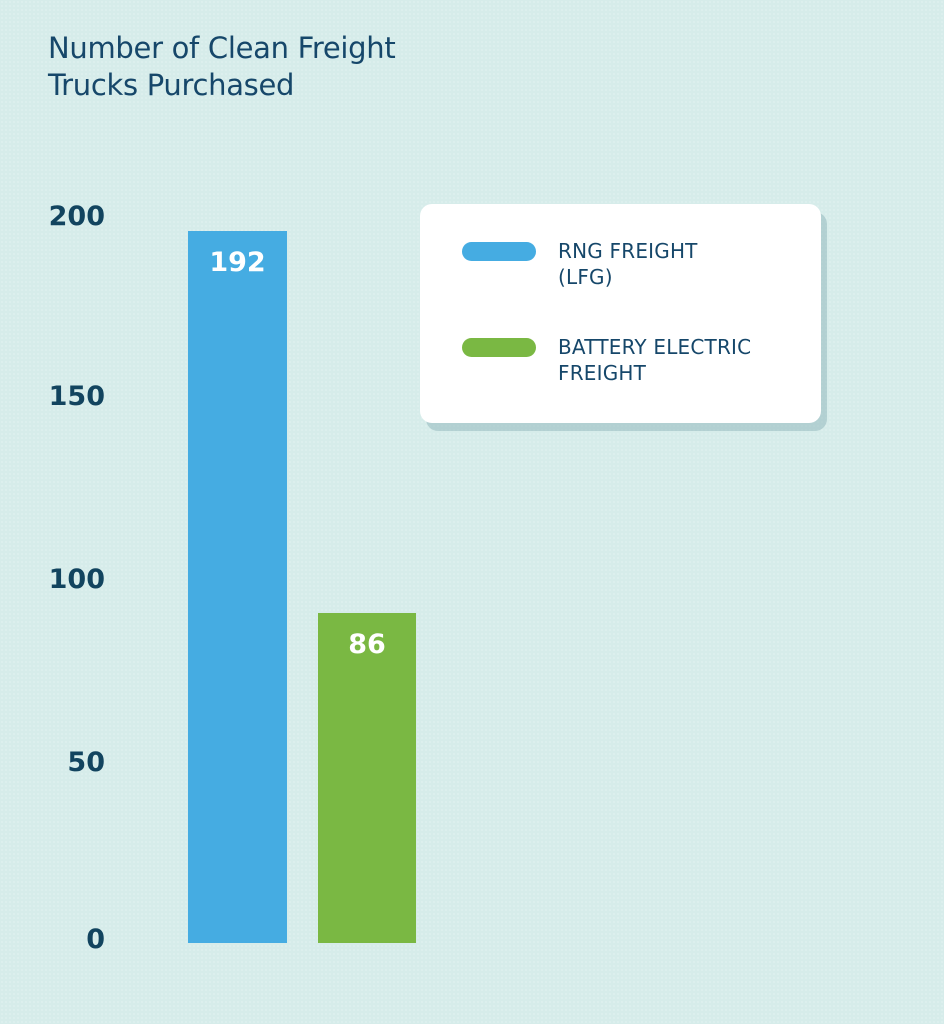  I want to click on chart-title: Number of Clean Freight Trucks Purchased, so click(258, 67).